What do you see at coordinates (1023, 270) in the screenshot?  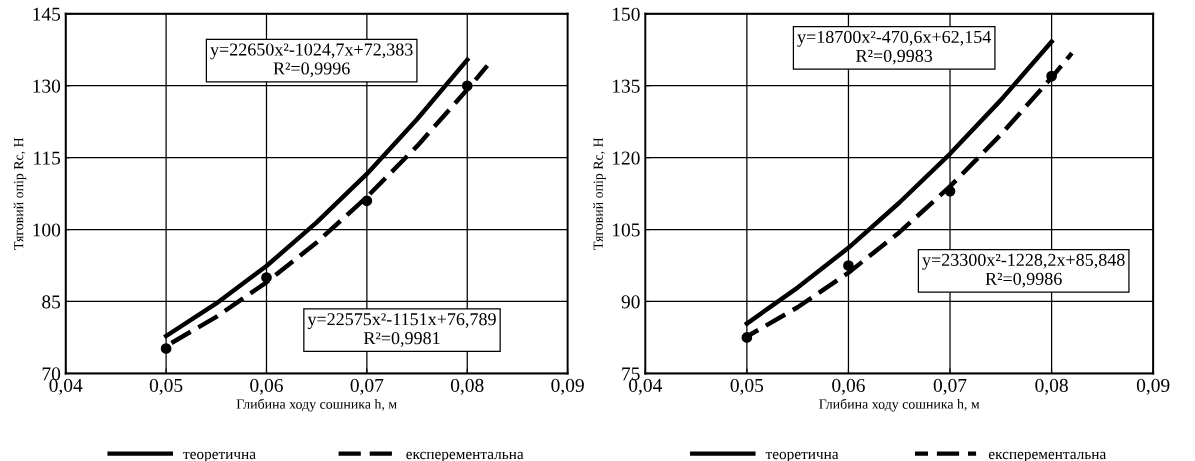 I see `annotation: y=23300x²-1228,2x+85,848 R²=0,9986` at bounding box center [1023, 270].